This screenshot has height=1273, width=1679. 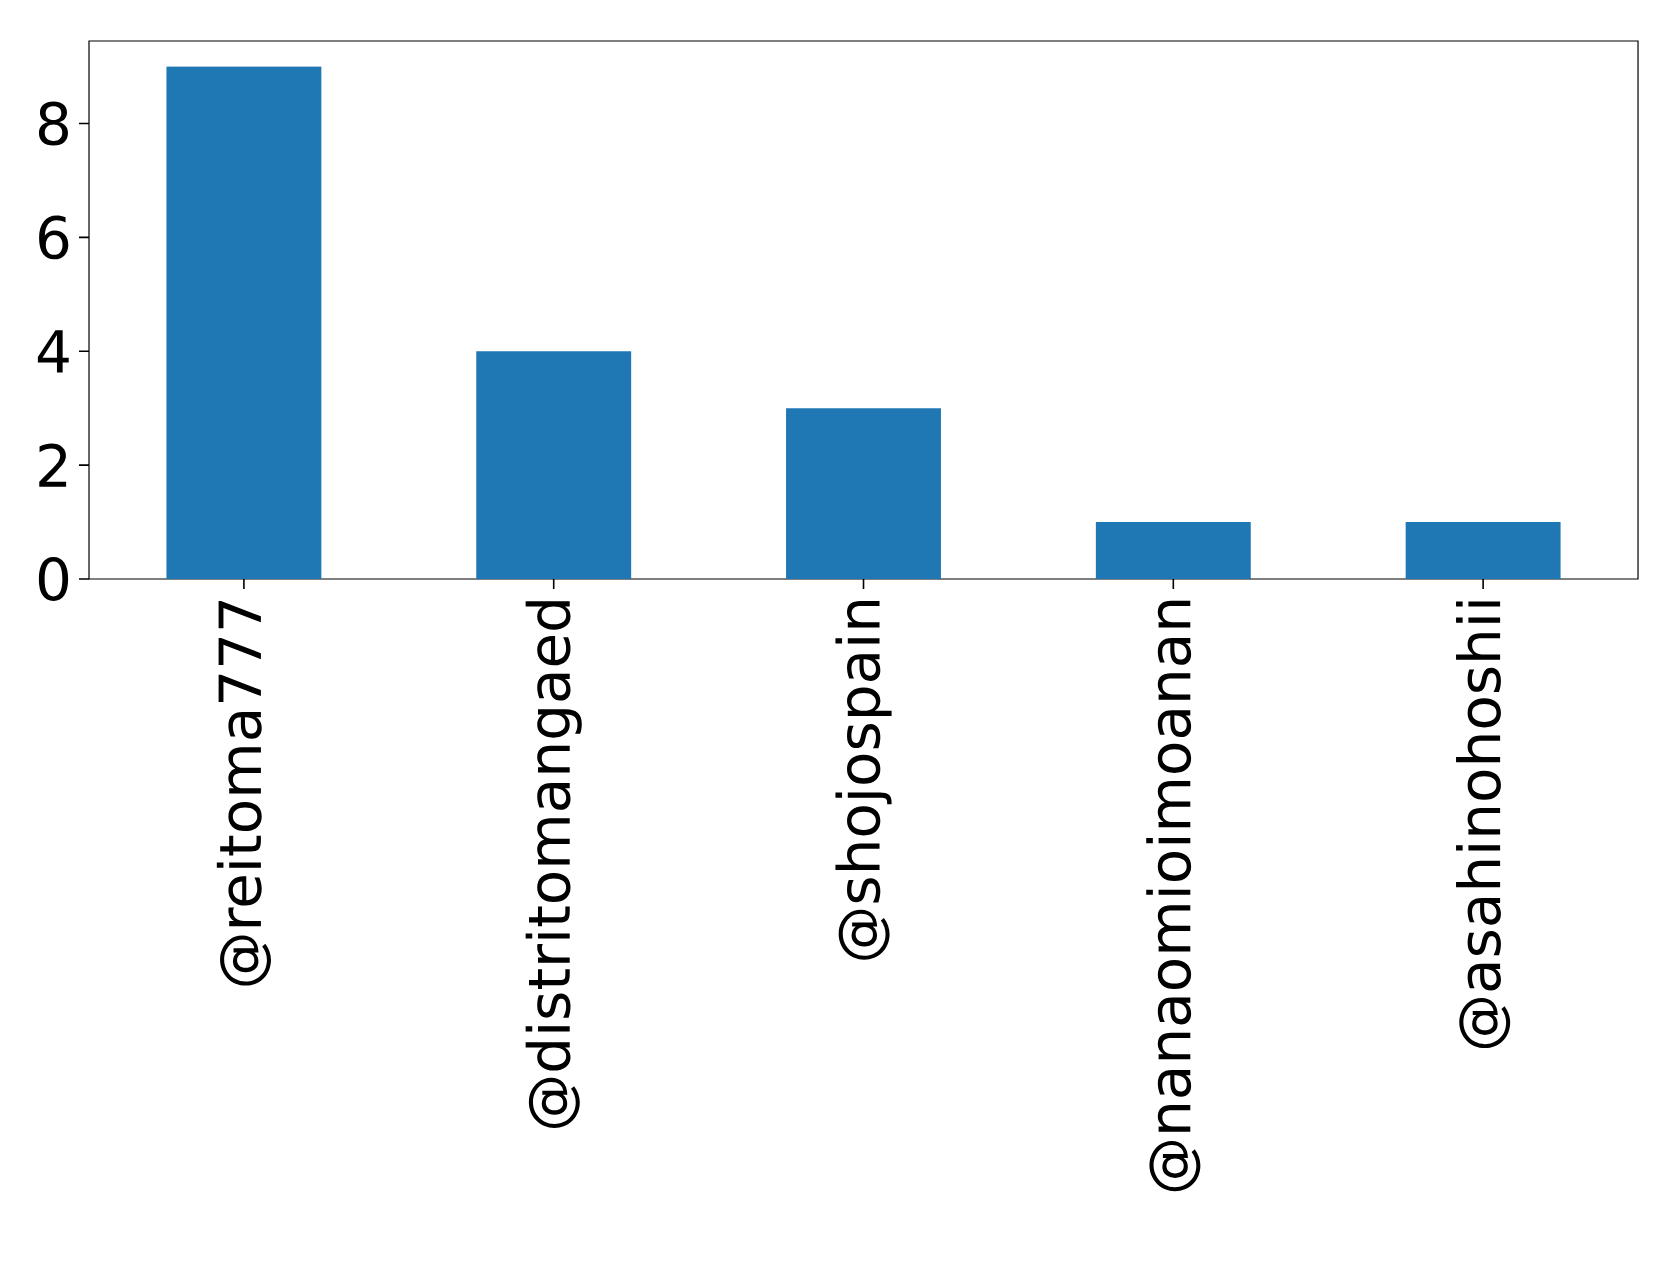 What do you see at coordinates (553, 864) in the screenshot?
I see `x-tick-label: @distritomangaed` at bounding box center [553, 864].